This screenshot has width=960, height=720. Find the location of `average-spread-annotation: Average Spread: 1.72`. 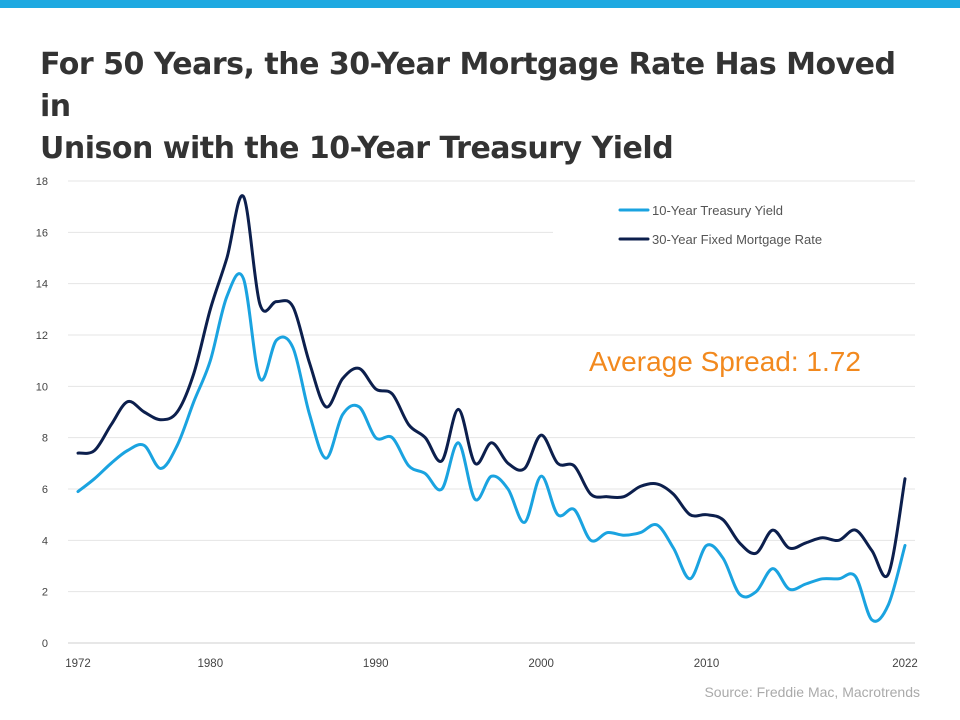

average-spread-annotation: Average Spread: 1.72 is located at coordinates (725, 361).